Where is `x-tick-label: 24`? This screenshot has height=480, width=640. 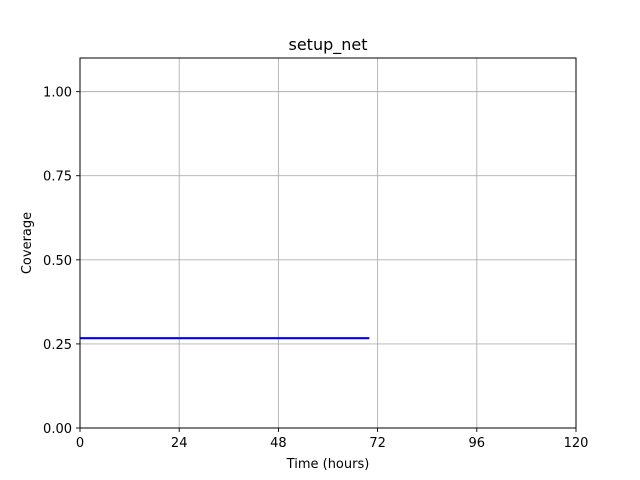
x-tick-label: 24 is located at coordinates (179, 443).